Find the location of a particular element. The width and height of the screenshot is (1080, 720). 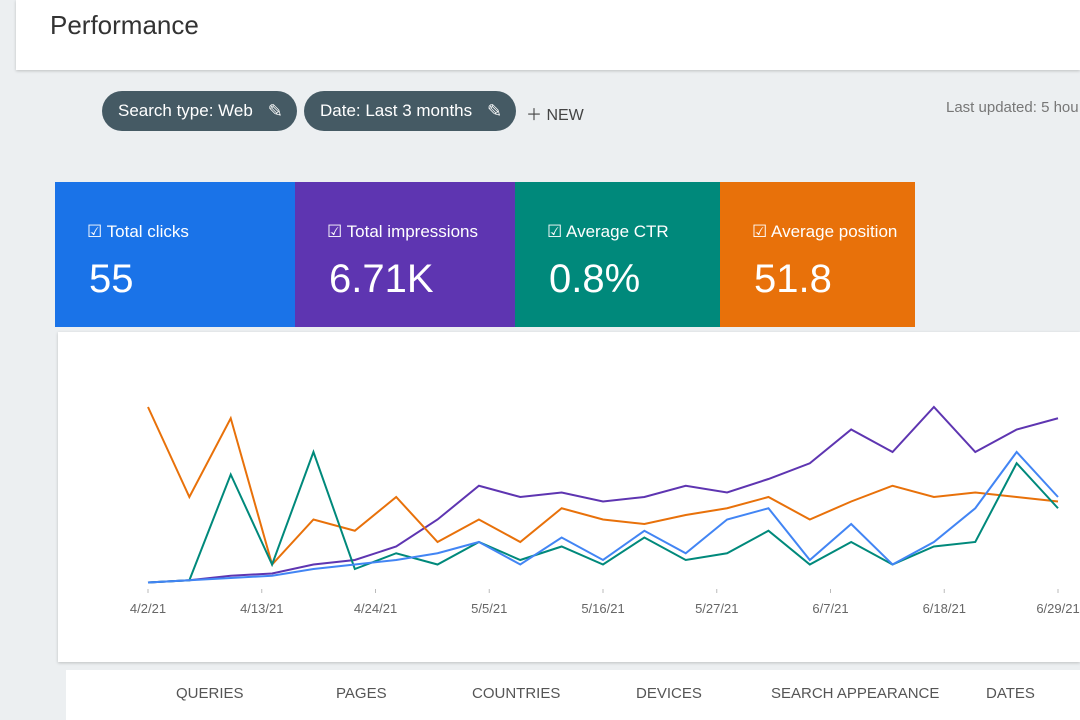

metric-card: Average CTR 0.8% is located at coordinates (617, 254).